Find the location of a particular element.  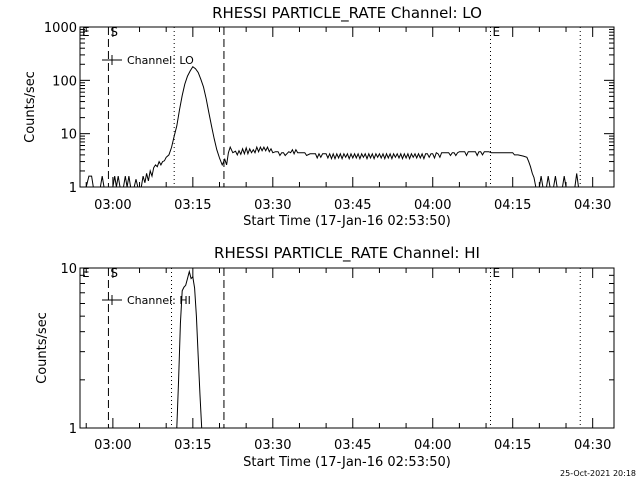

y-tick-label: 100 is located at coordinates (64, 81).